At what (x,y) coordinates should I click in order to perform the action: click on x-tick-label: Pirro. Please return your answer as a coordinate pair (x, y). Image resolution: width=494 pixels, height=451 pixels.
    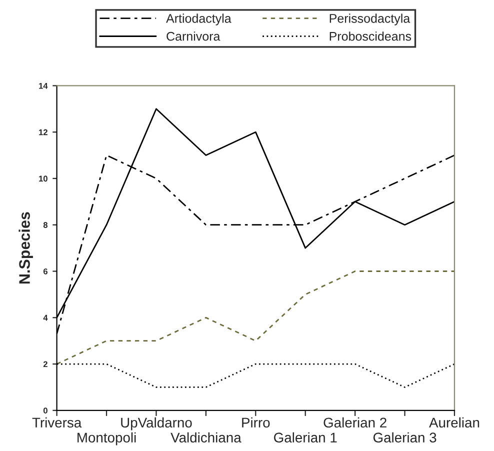
    Looking at the image, I should click on (256, 422).